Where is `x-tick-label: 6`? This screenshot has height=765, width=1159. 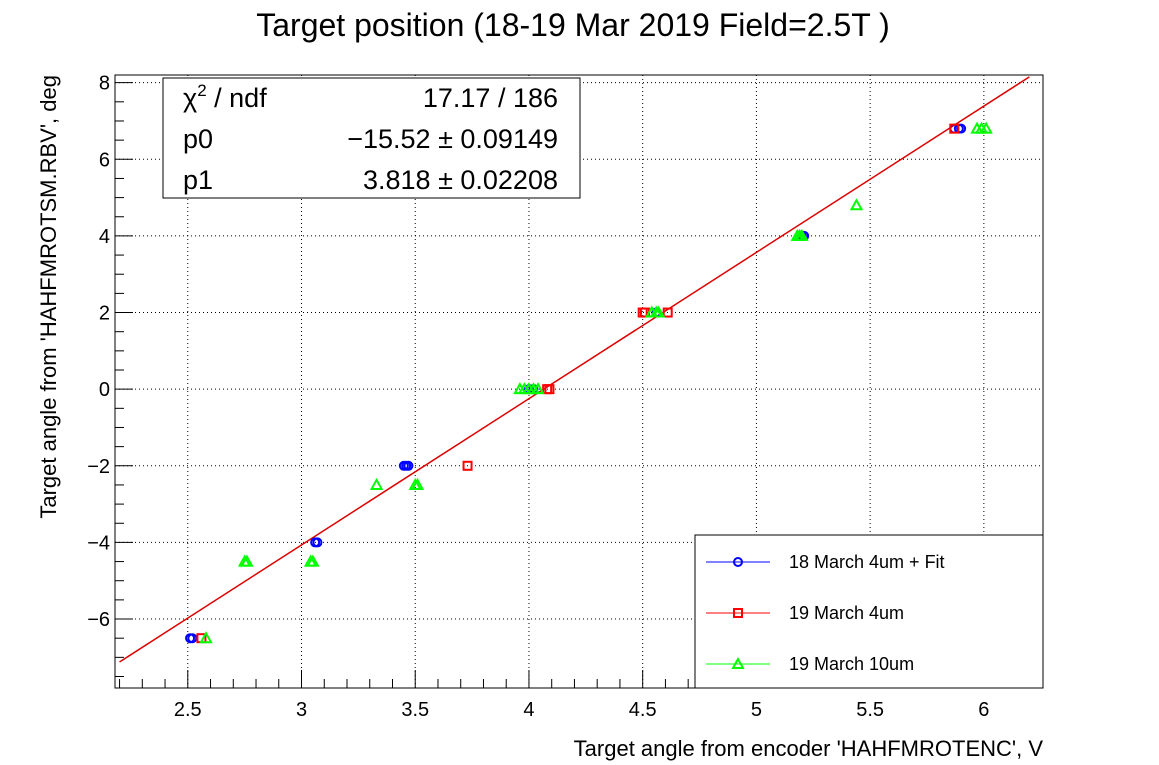
x-tick-label: 6 is located at coordinates (983, 710).